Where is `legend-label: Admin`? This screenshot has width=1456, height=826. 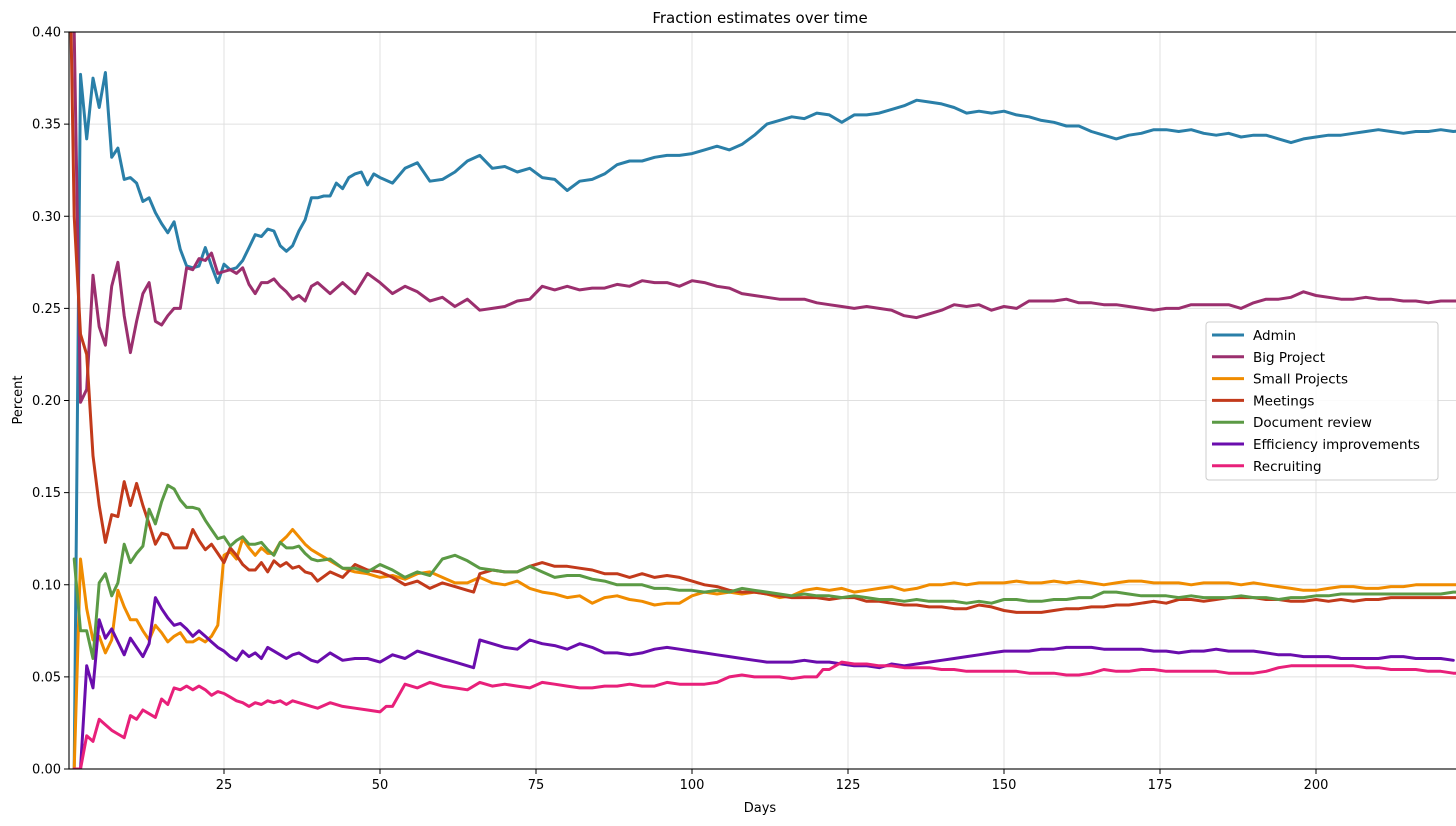 legend-label: Admin is located at coordinates (1274, 336).